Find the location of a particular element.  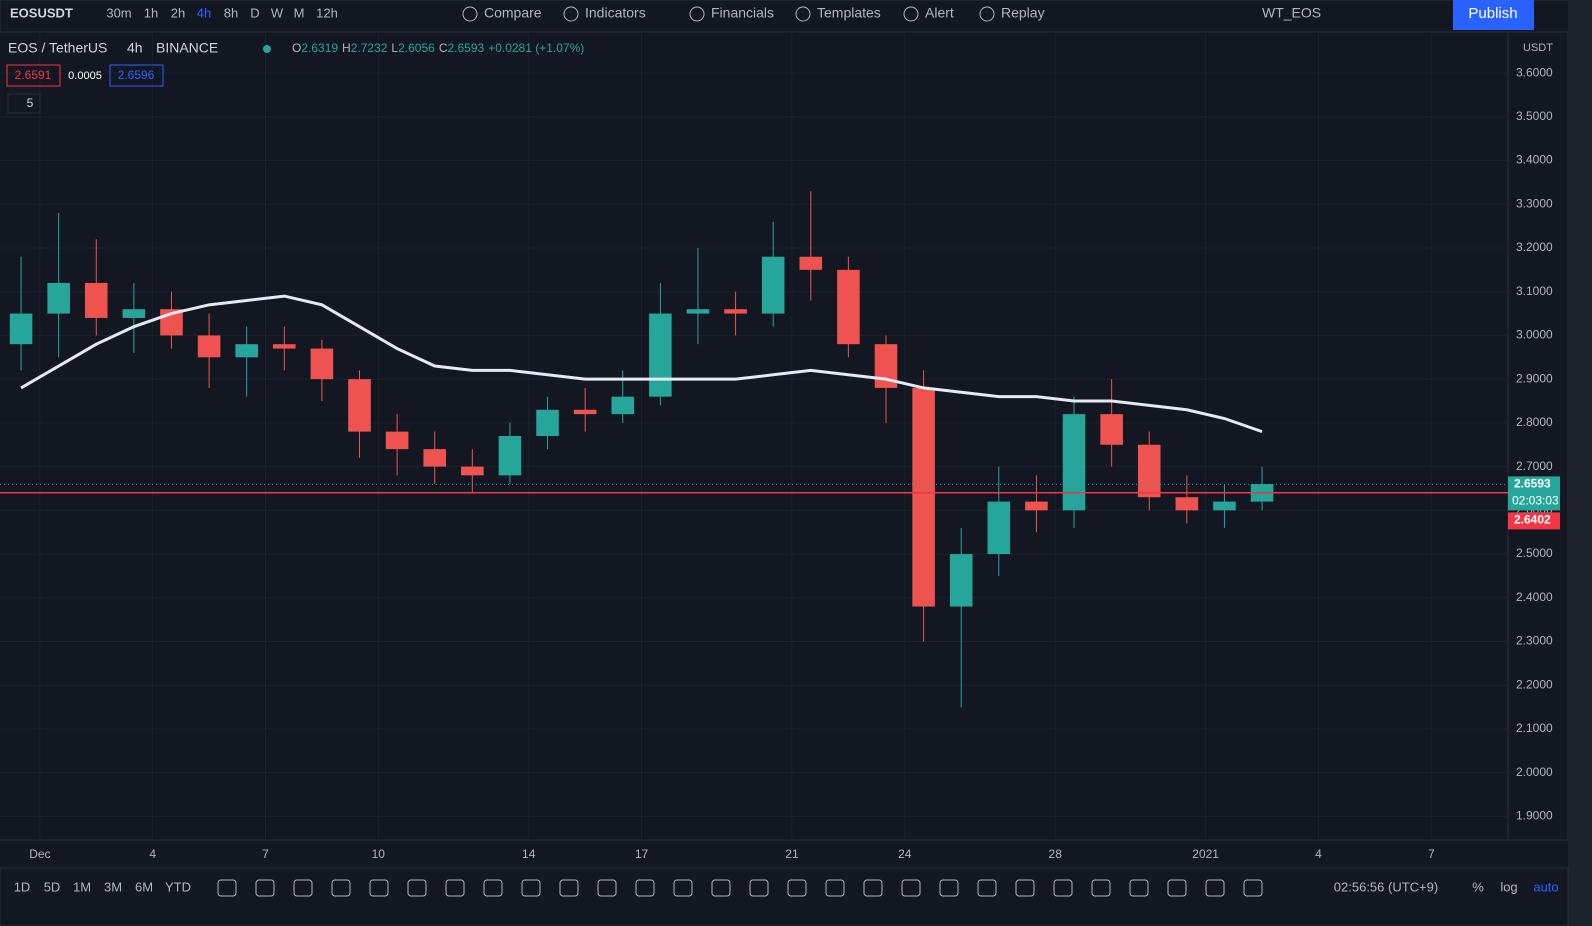

toolbar-button: Templates is located at coordinates (849, 13).